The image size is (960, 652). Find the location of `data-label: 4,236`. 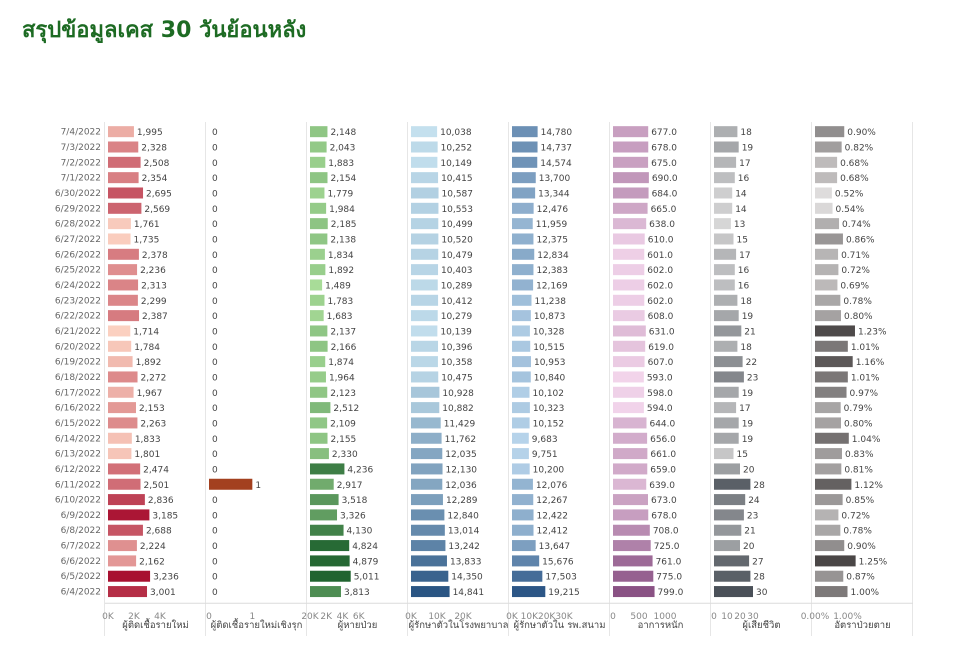

data-label: 4,236 is located at coordinates (360, 470).